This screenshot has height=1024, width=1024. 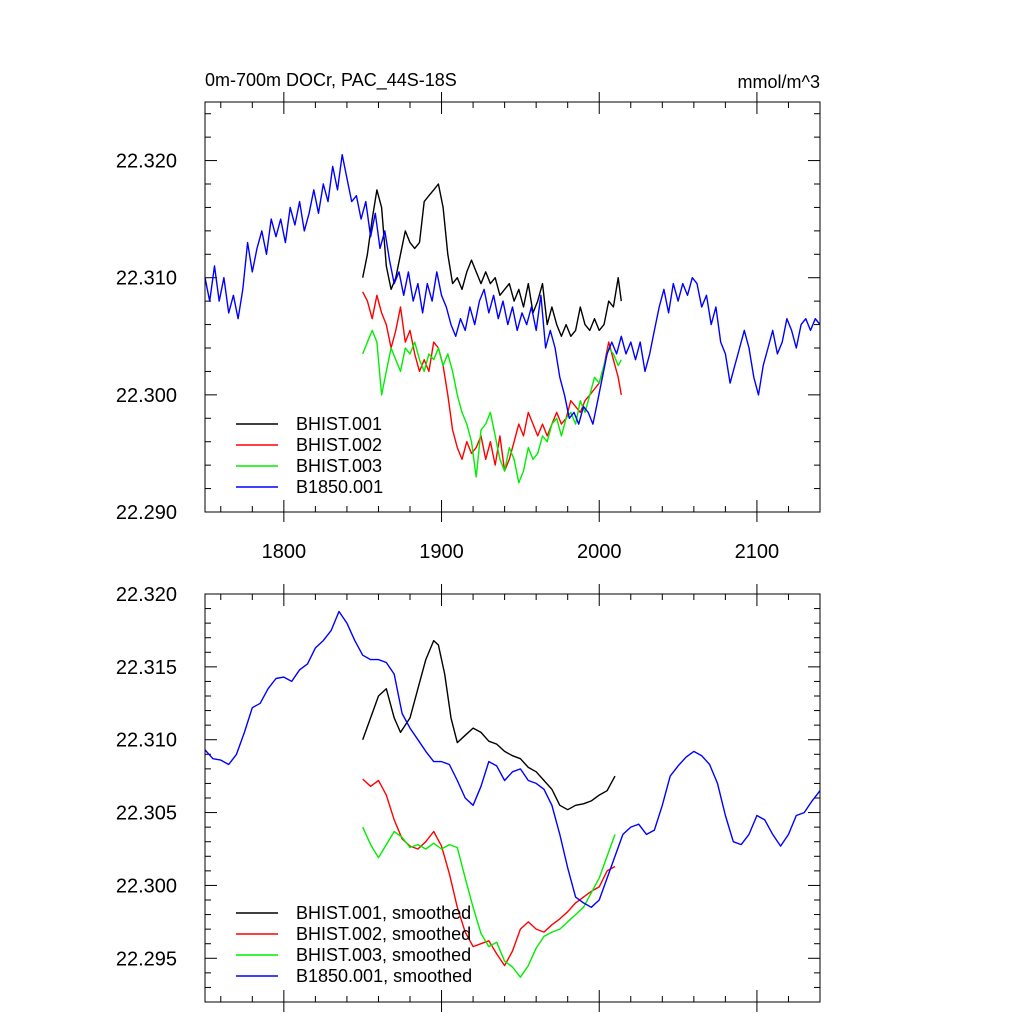 I want to click on y-axis-labels: 22.295 22.300 22.305 22.310 22.315 22.320, so click(x=146, y=777).